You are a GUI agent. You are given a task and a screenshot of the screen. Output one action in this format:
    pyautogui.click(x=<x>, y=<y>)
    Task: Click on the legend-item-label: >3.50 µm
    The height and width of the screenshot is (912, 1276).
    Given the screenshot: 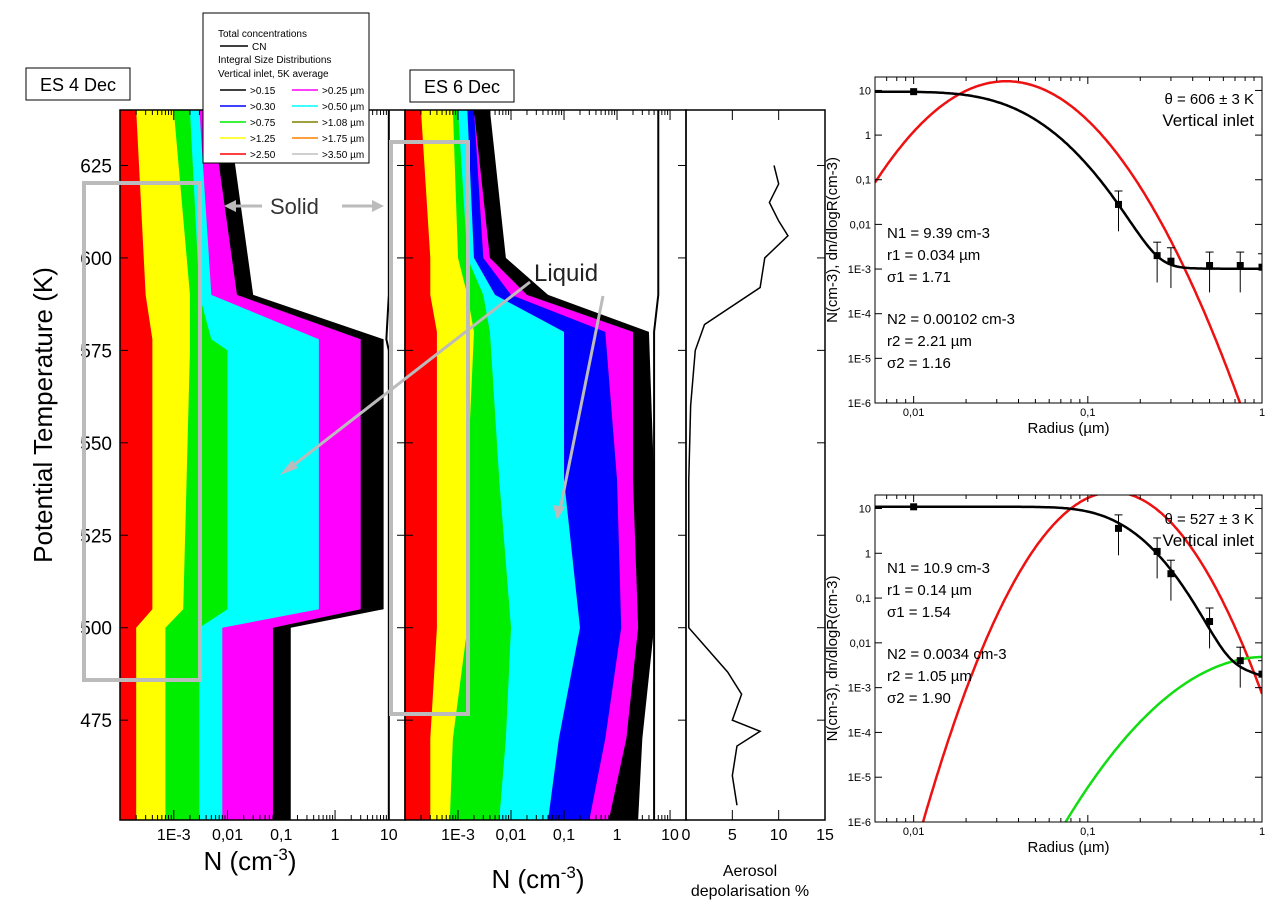 What is the action you would take?
    pyautogui.click(x=343, y=155)
    